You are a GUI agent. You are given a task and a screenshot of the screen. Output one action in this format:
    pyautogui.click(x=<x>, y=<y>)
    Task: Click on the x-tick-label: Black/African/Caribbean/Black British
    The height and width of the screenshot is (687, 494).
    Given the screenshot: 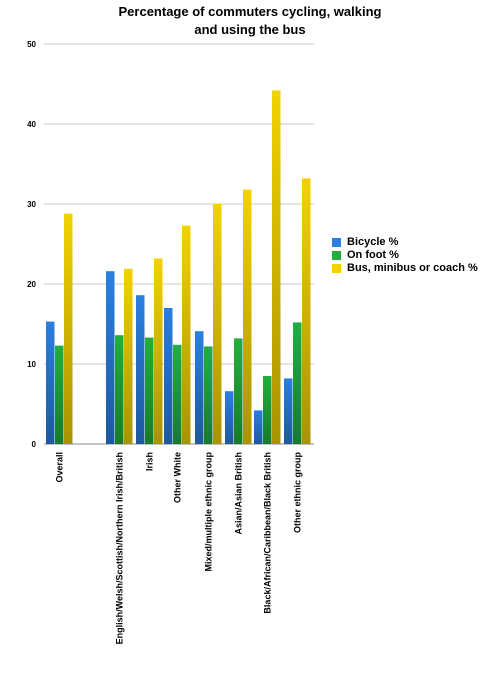 What is the action you would take?
    pyautogui.click(x=268, y=533)
    